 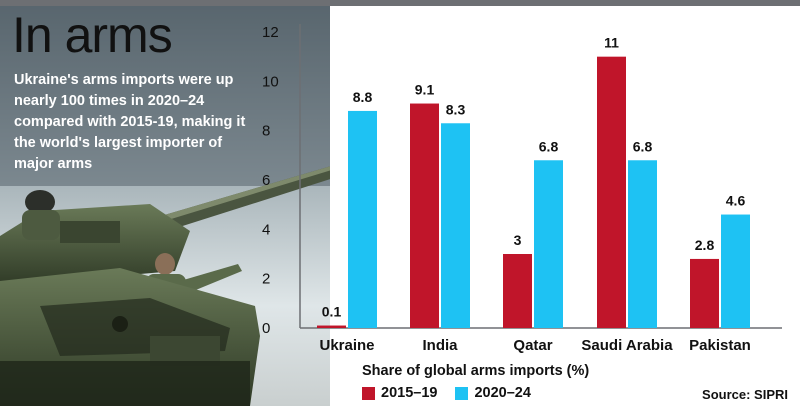 I want to click on data-label: 3, so click(x=518, y=240).